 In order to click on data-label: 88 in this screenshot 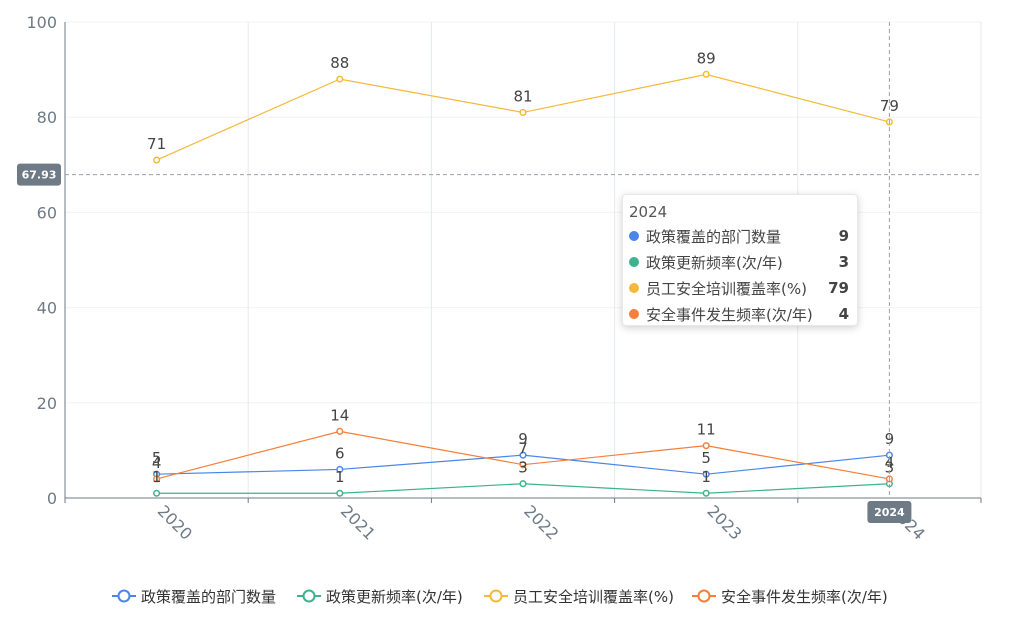, I will do `click(339, 63)`.